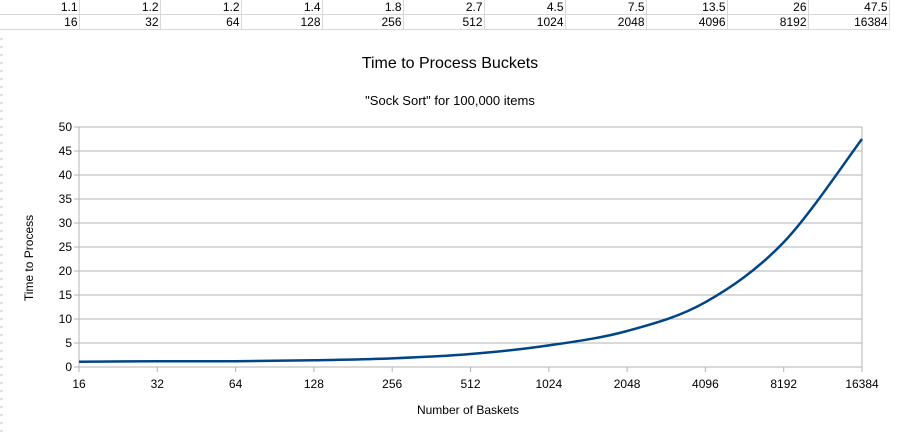 The width and height of the screenshot is (901, 434). What do you see at coordinates (687, 22) in the screenshot?
I see `table-cell: 4096` at bounding box center [687, 22].